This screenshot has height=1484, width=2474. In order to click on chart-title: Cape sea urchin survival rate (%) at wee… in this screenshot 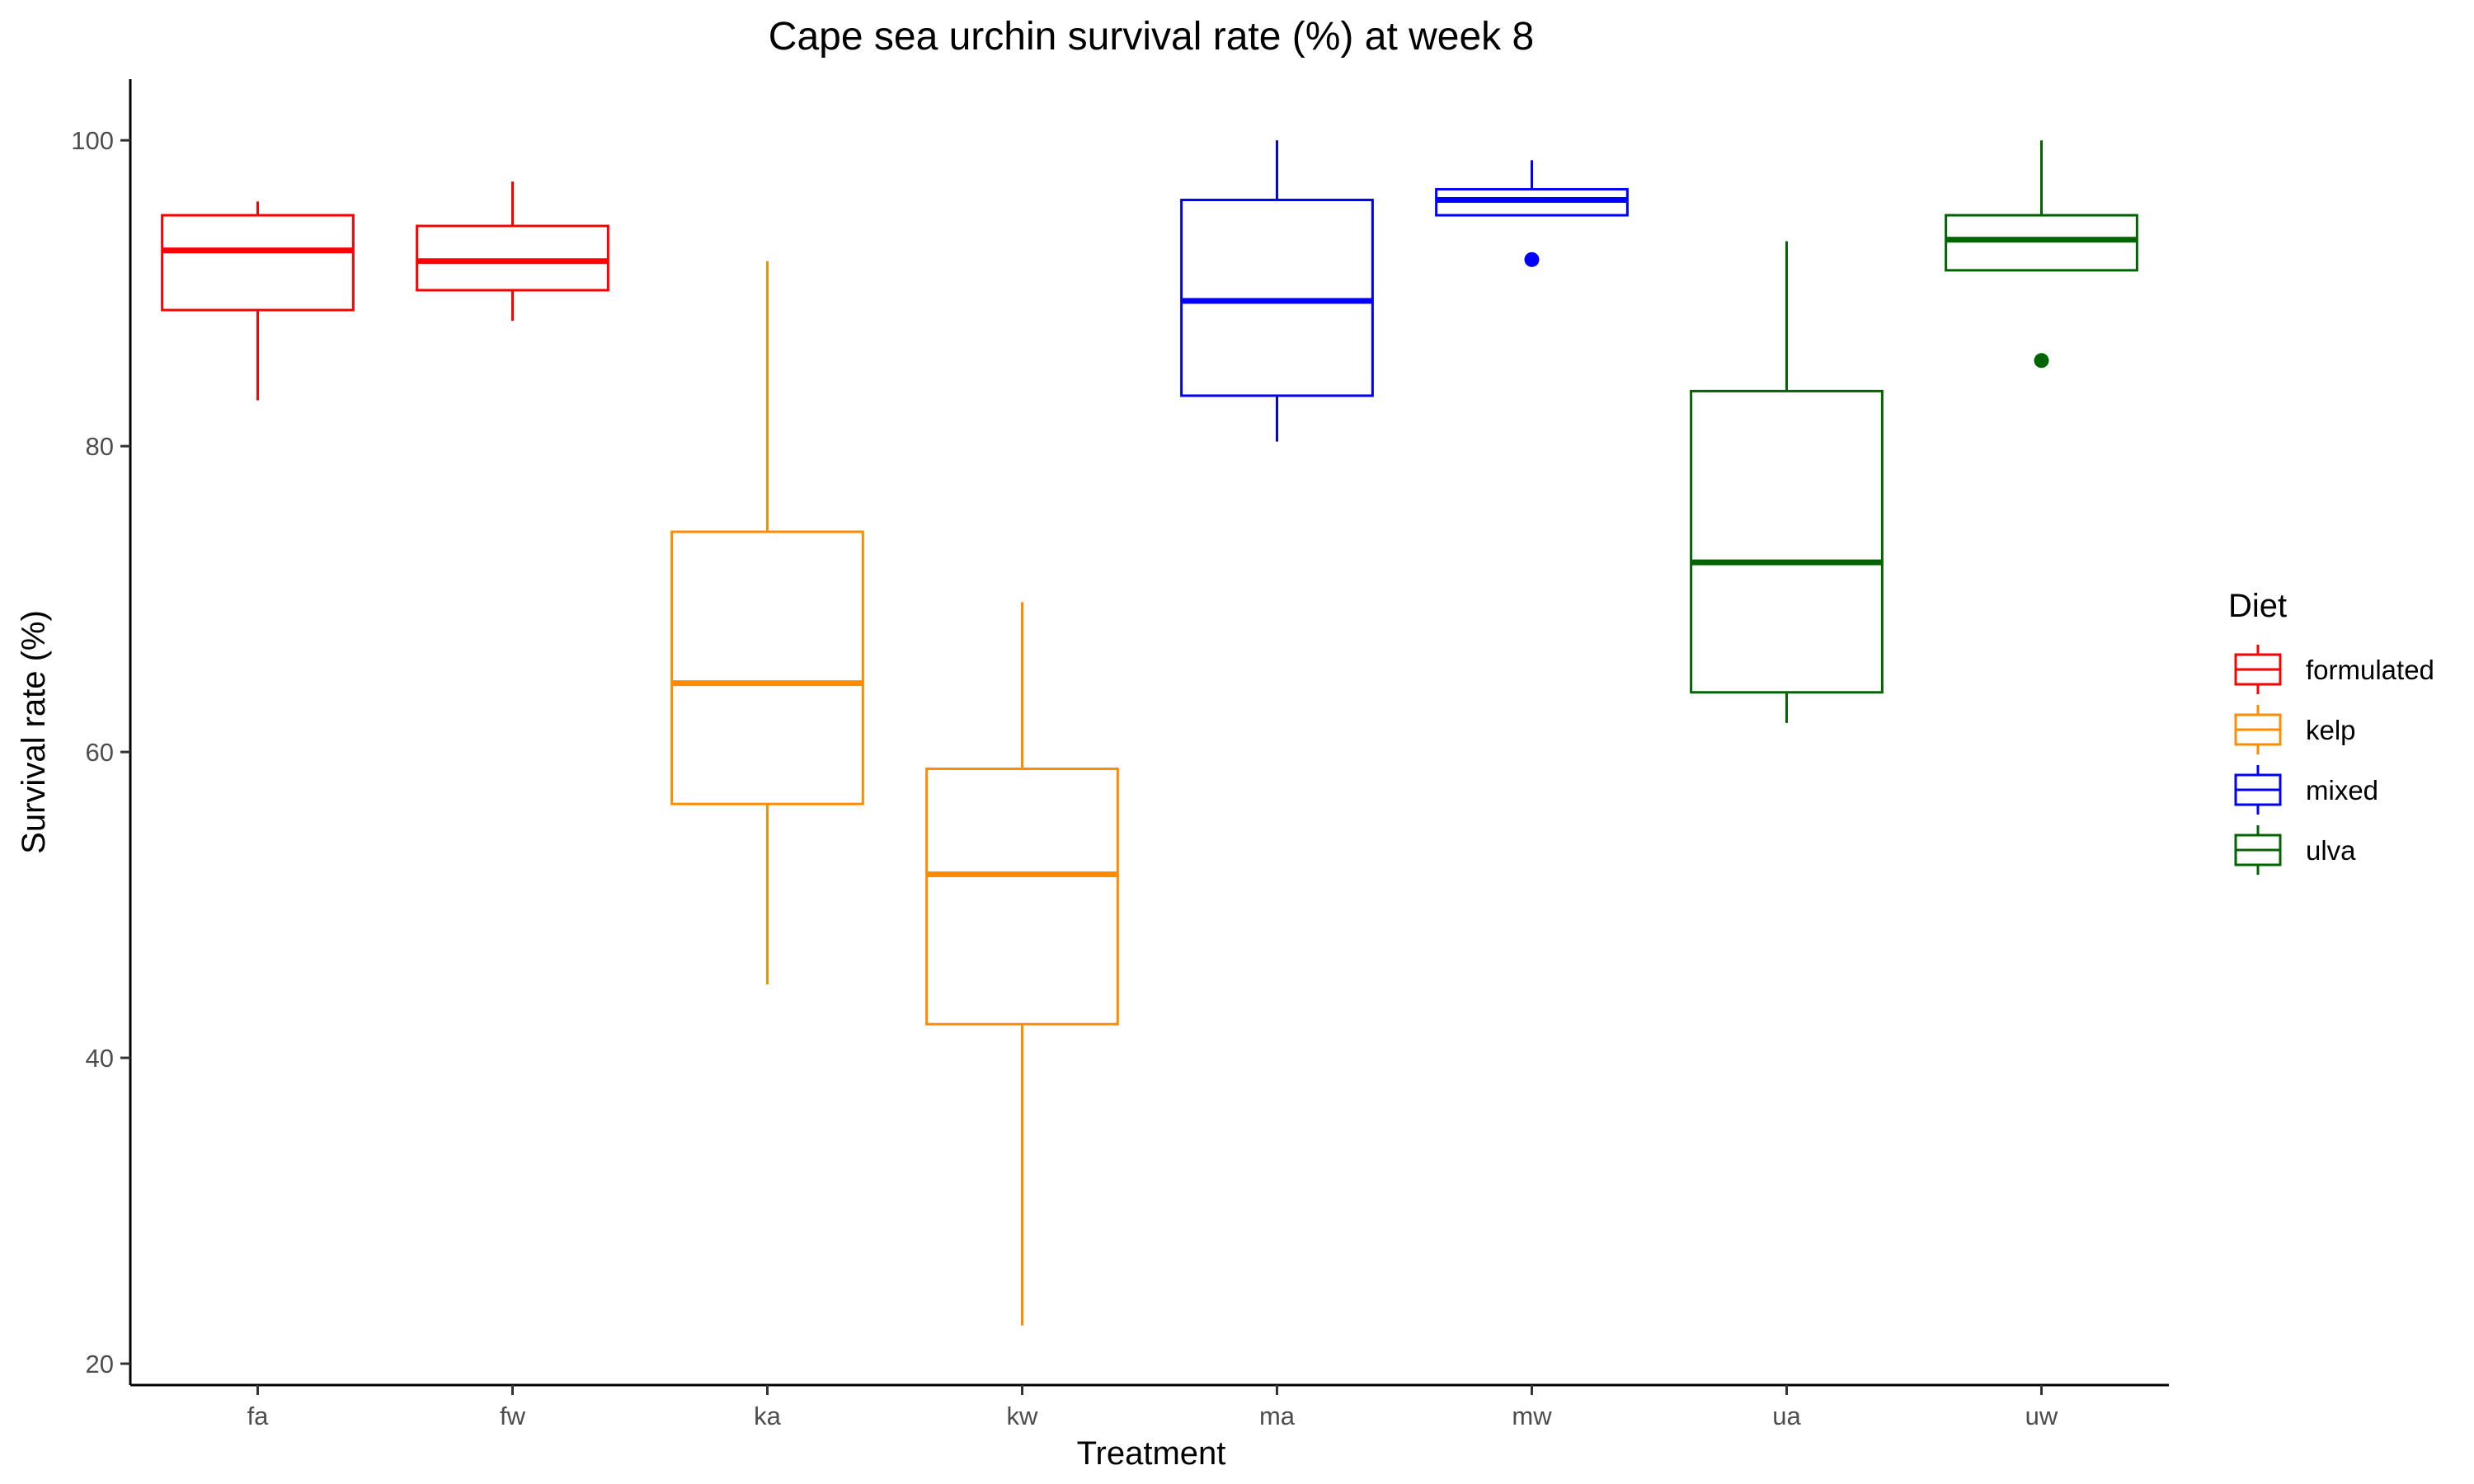, I will do `click(1151, 37)`.